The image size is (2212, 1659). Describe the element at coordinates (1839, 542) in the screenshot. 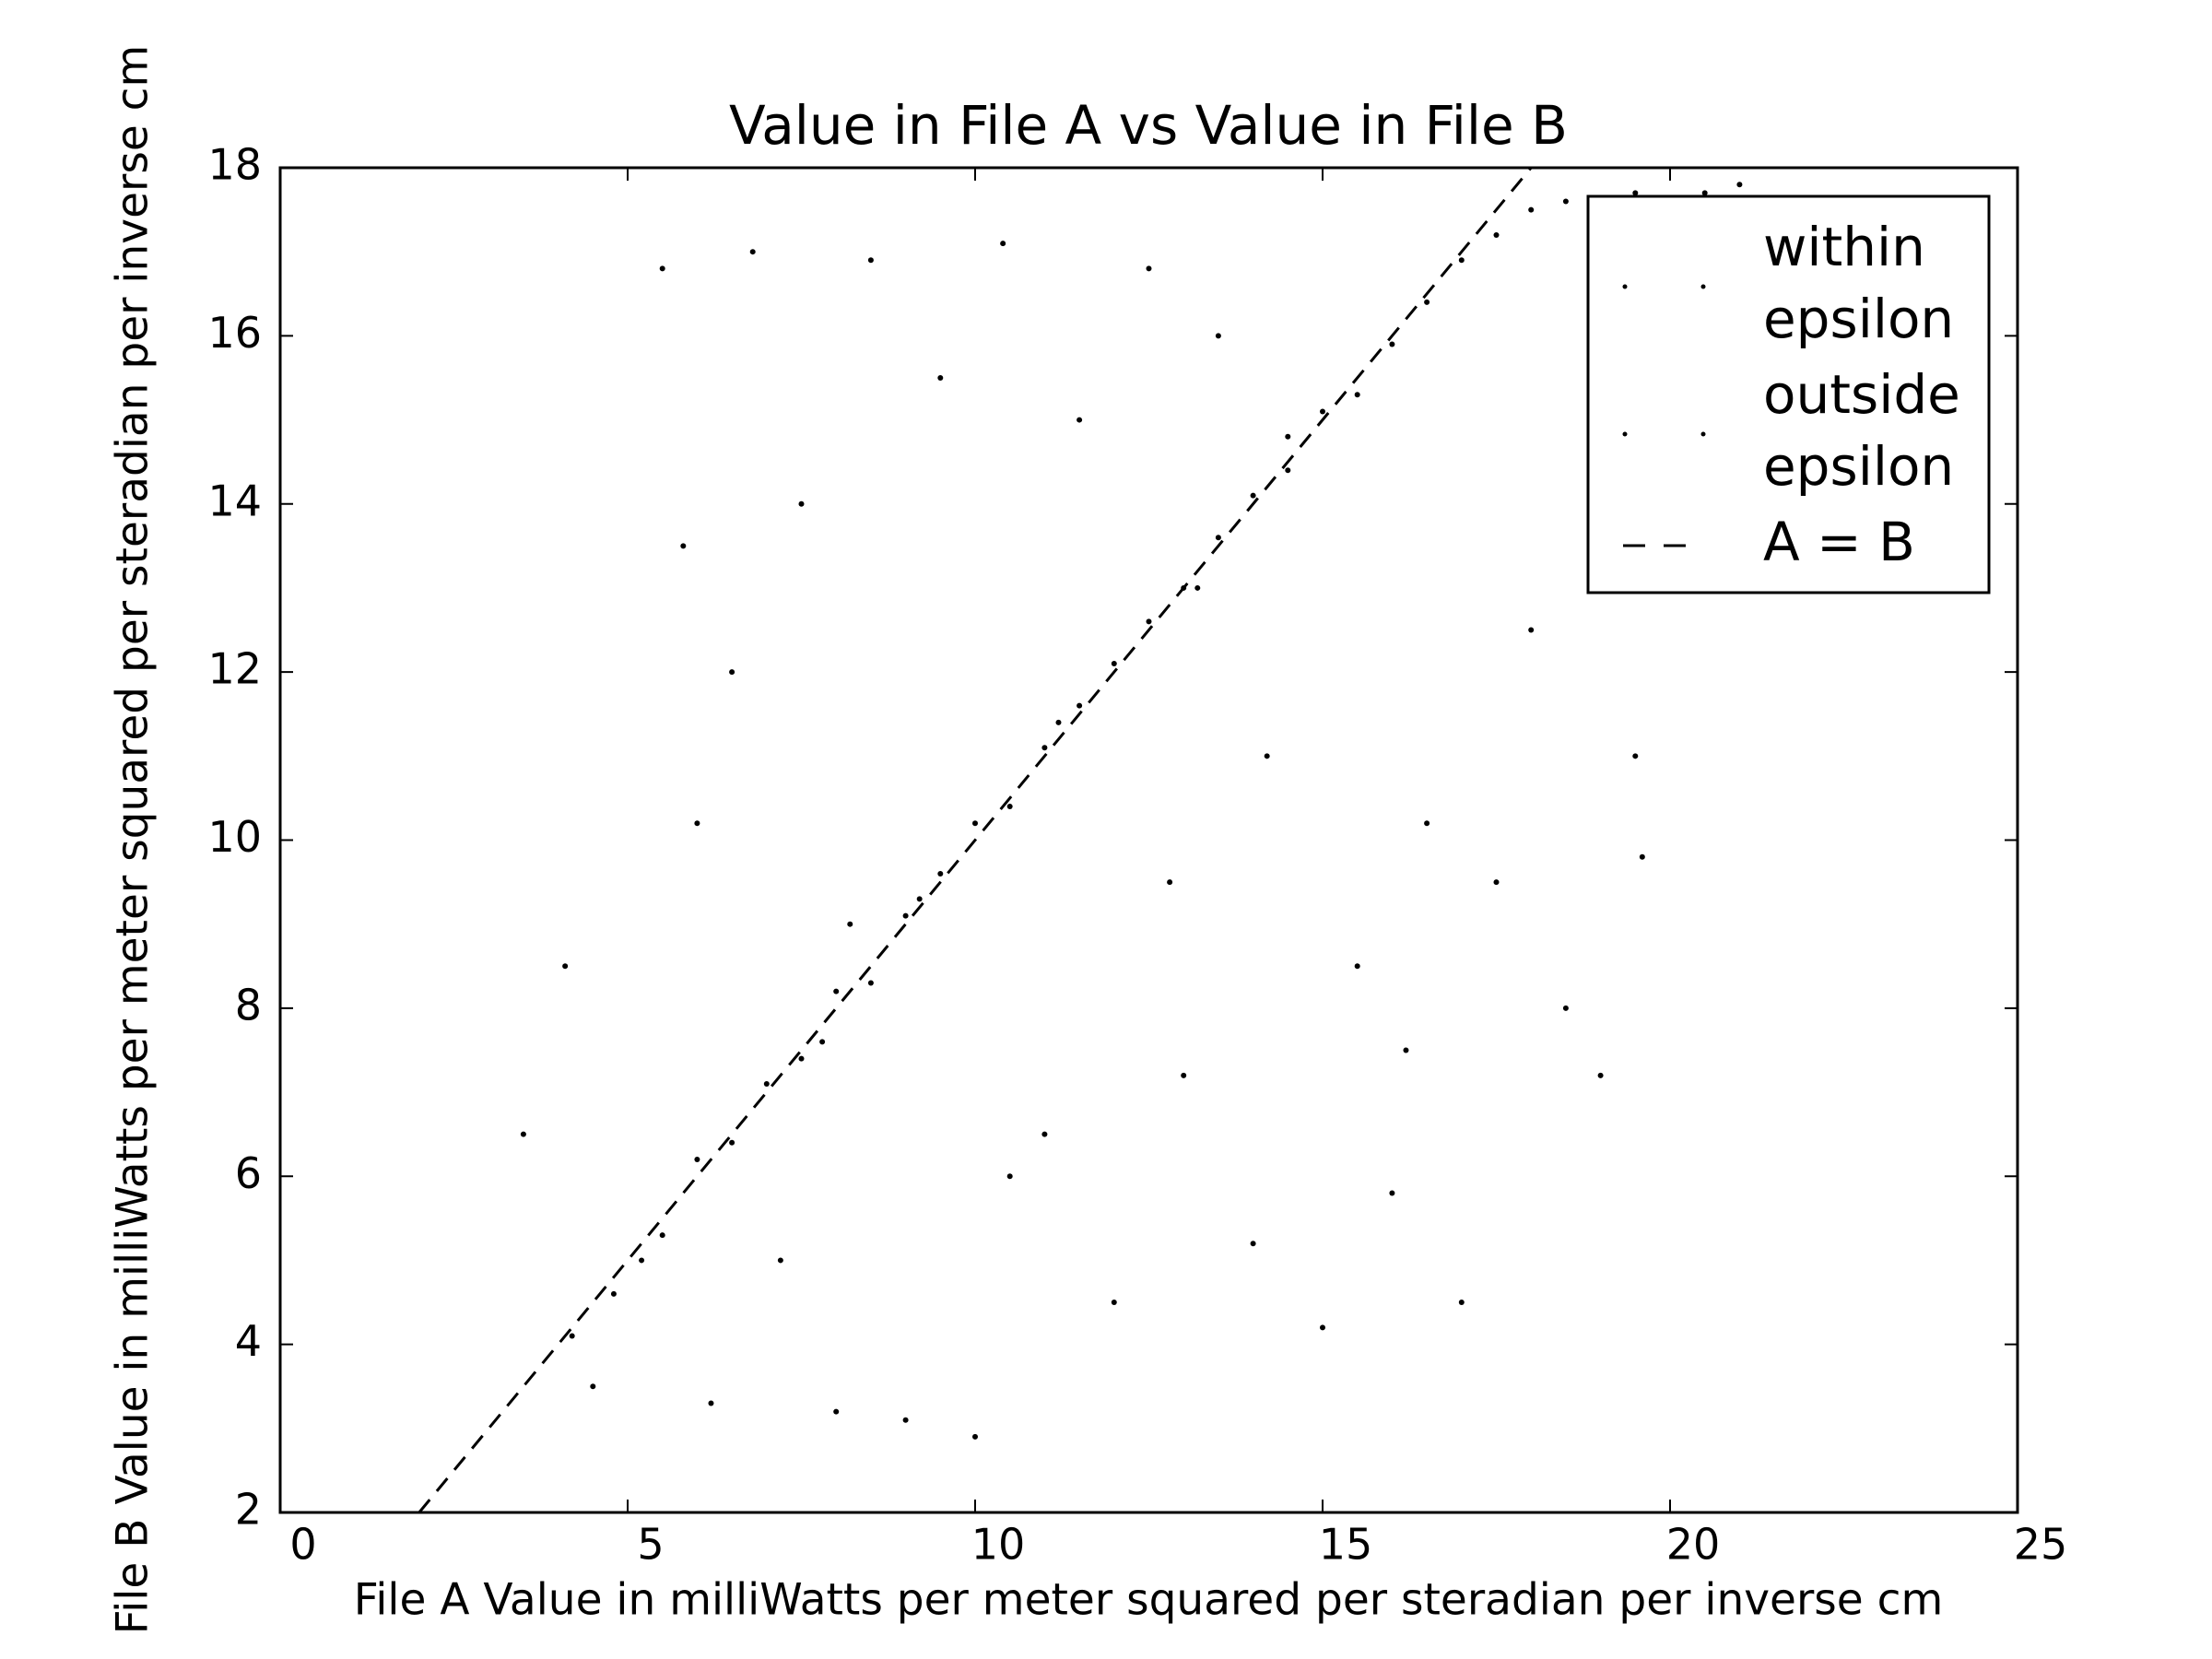

I see `legend-label: A = B` at that location.